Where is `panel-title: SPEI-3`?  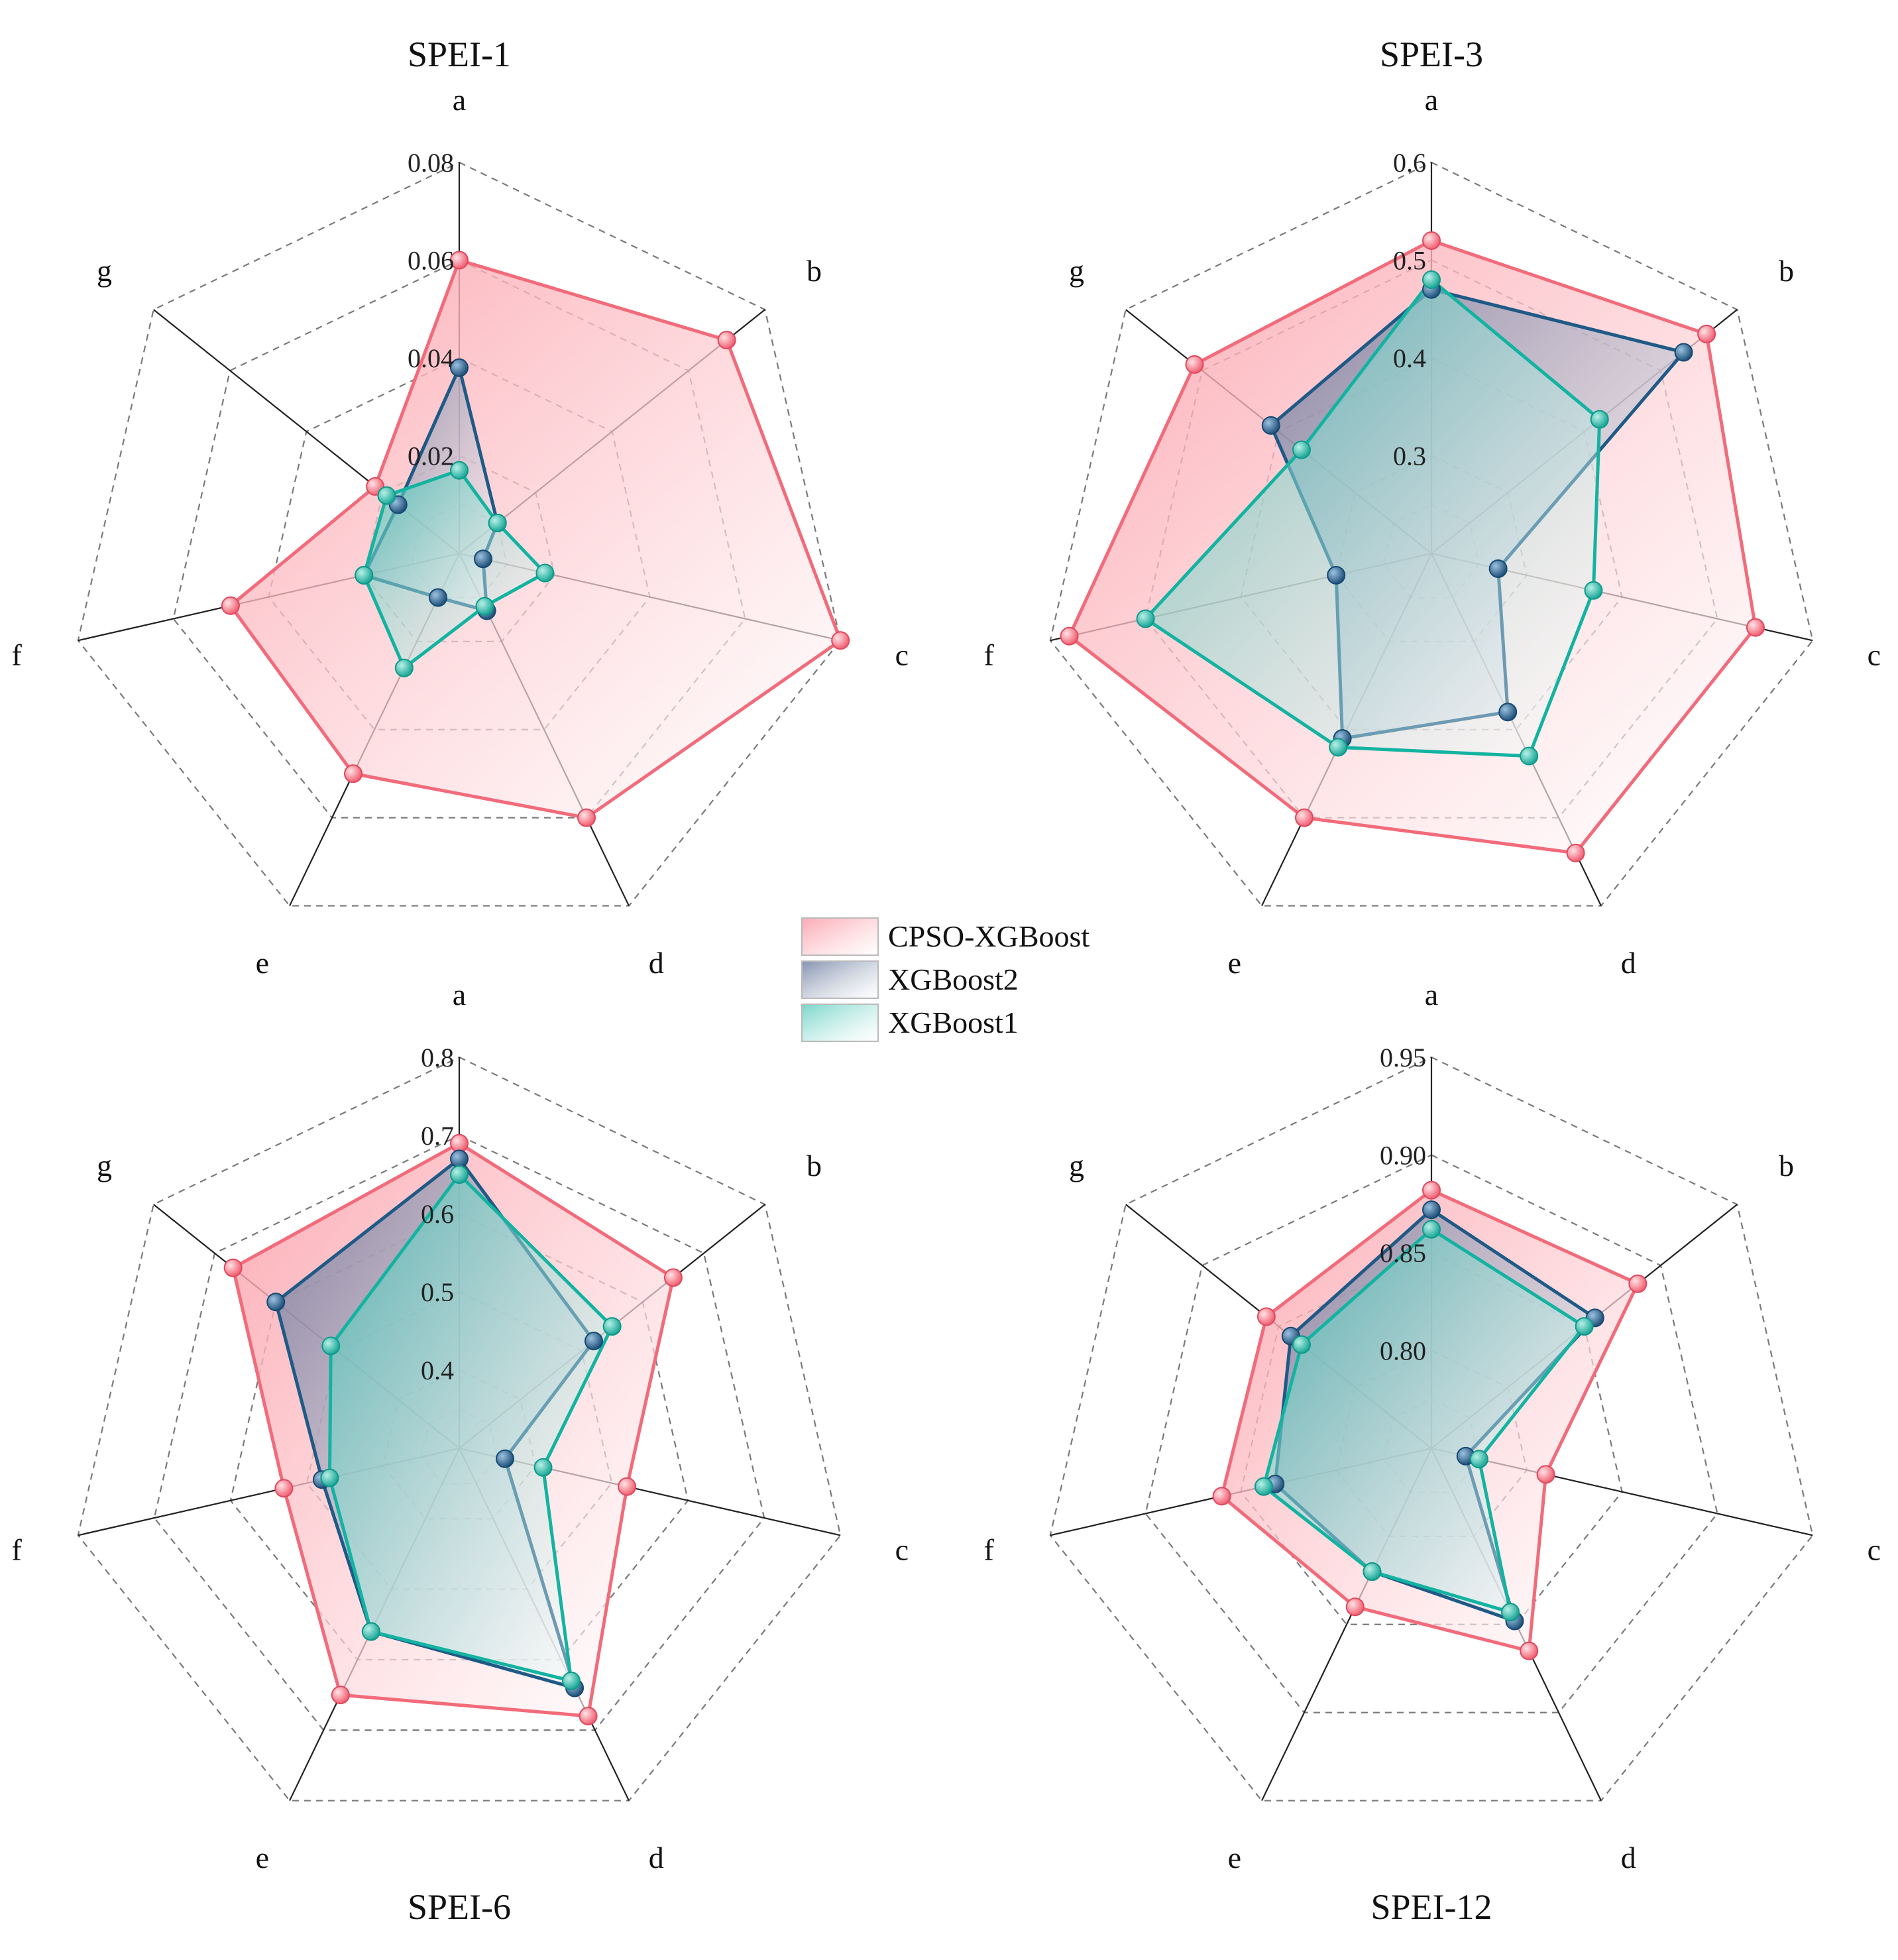 panel-title: SPEI-3 is located at coordinates (1431, 54).